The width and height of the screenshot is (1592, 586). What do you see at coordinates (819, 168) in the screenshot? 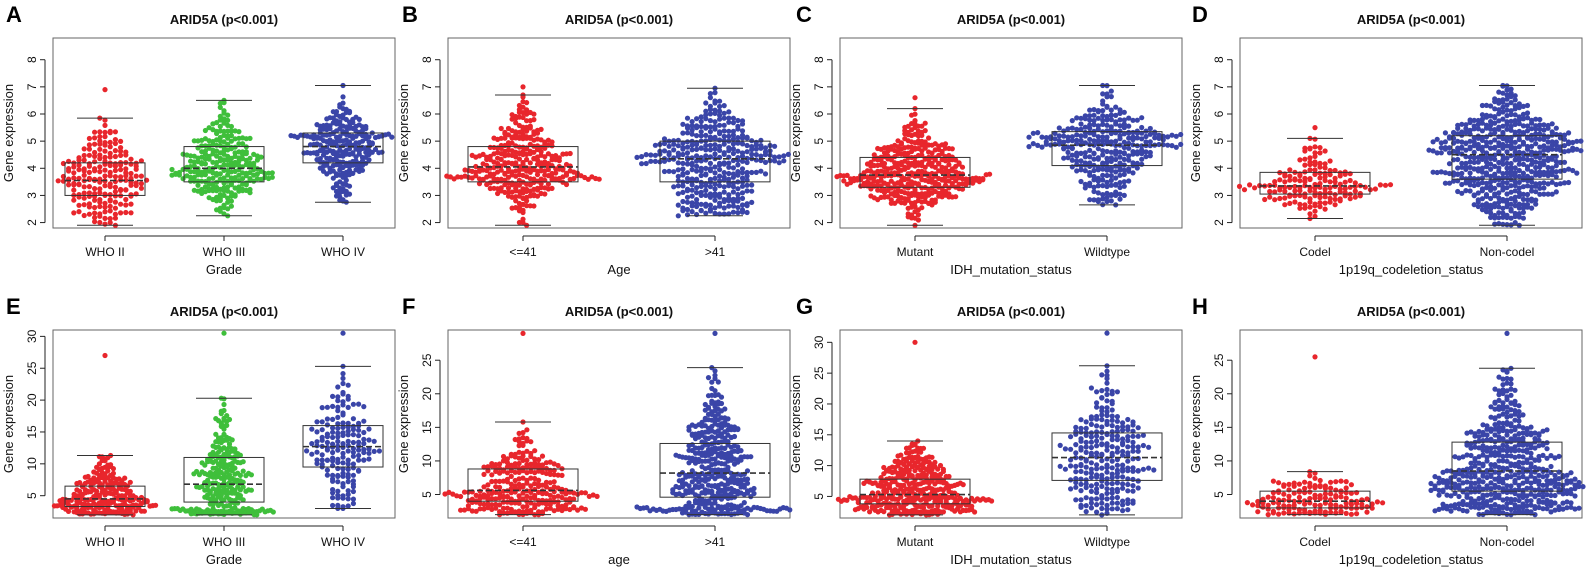
I see `y-tick-label: 4` at bounding box center [819, 168].